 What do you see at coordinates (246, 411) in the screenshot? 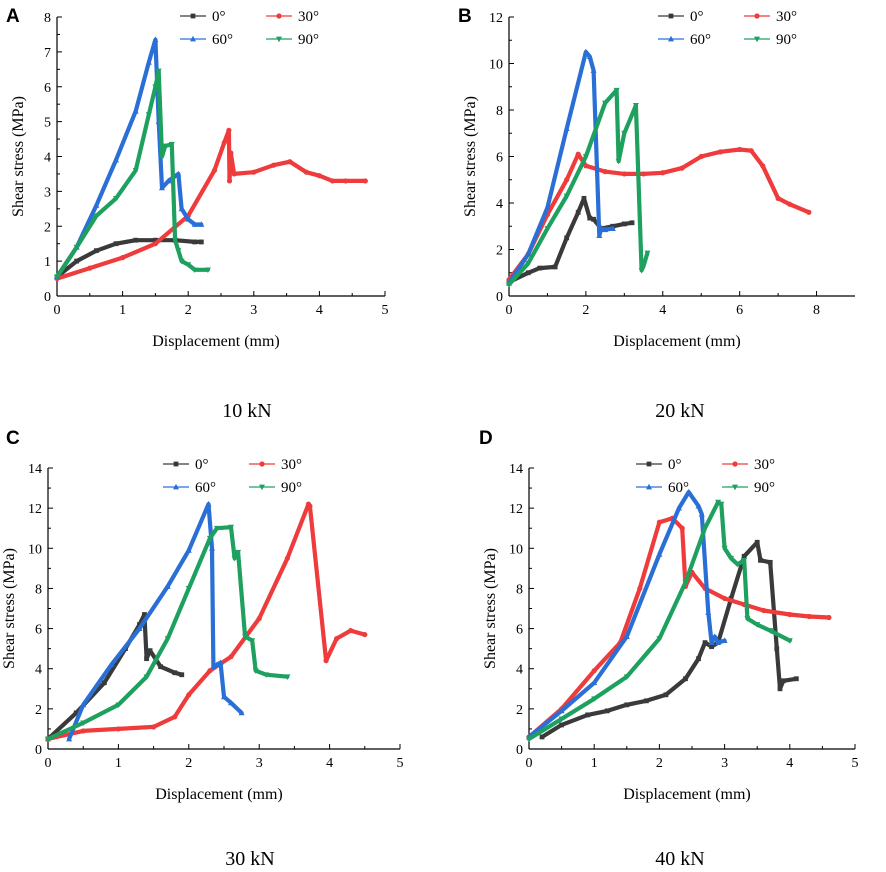
I see `panel-a-caption: 10 kN` at bounding box center [246, 411].